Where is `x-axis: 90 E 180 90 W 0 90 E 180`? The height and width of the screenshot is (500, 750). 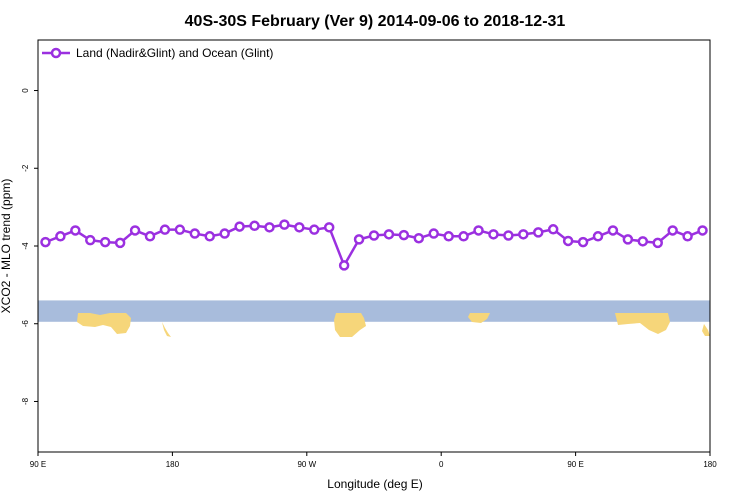 x-axis: 90 E 180 90 W 0 90 E 180 is located at coordinates (373, 460).